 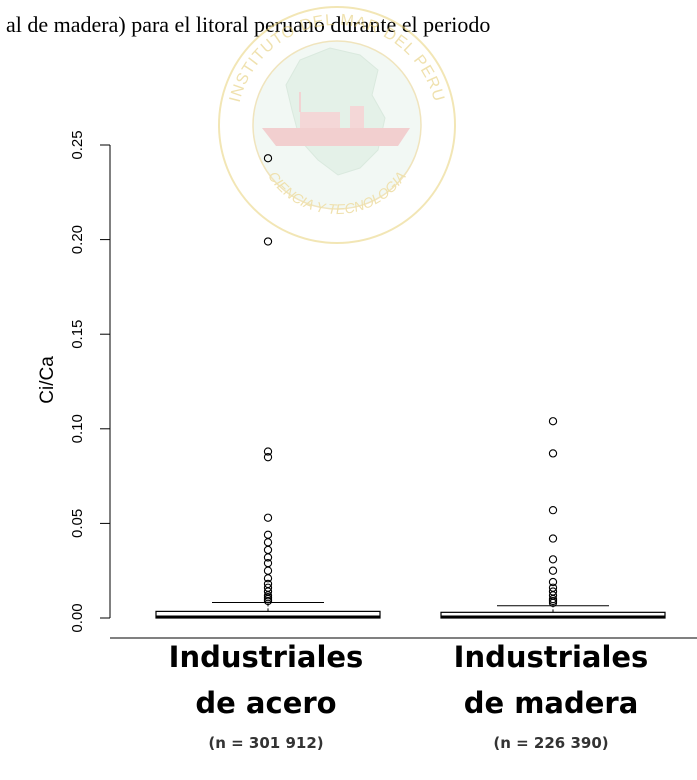 What do you see at coordinates (336, 119) in the screenshot?
I see `ship-icon` at bounding box center [336, 119].